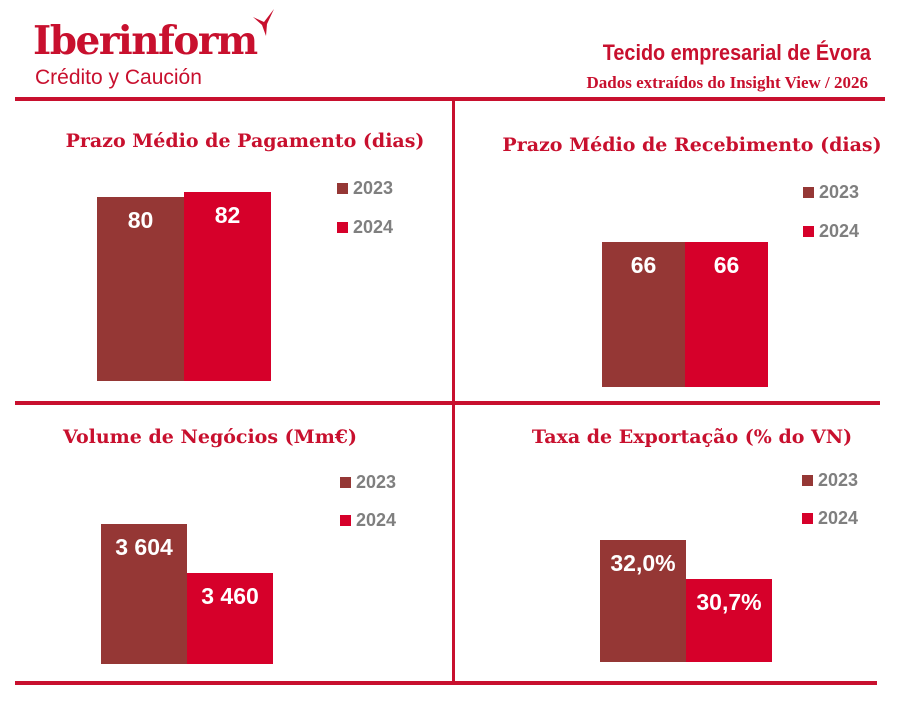  Describe the element at coordinates (450, 99) in the screenshot. I see `top-divider` at that location.